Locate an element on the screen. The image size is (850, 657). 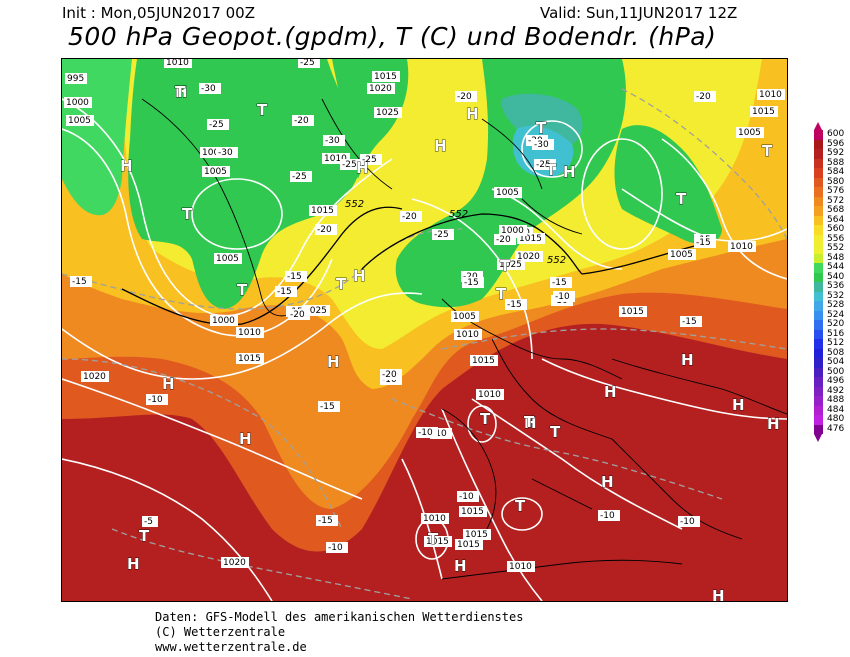
pressure-label: 1000 is located at coordinates (78, 102).